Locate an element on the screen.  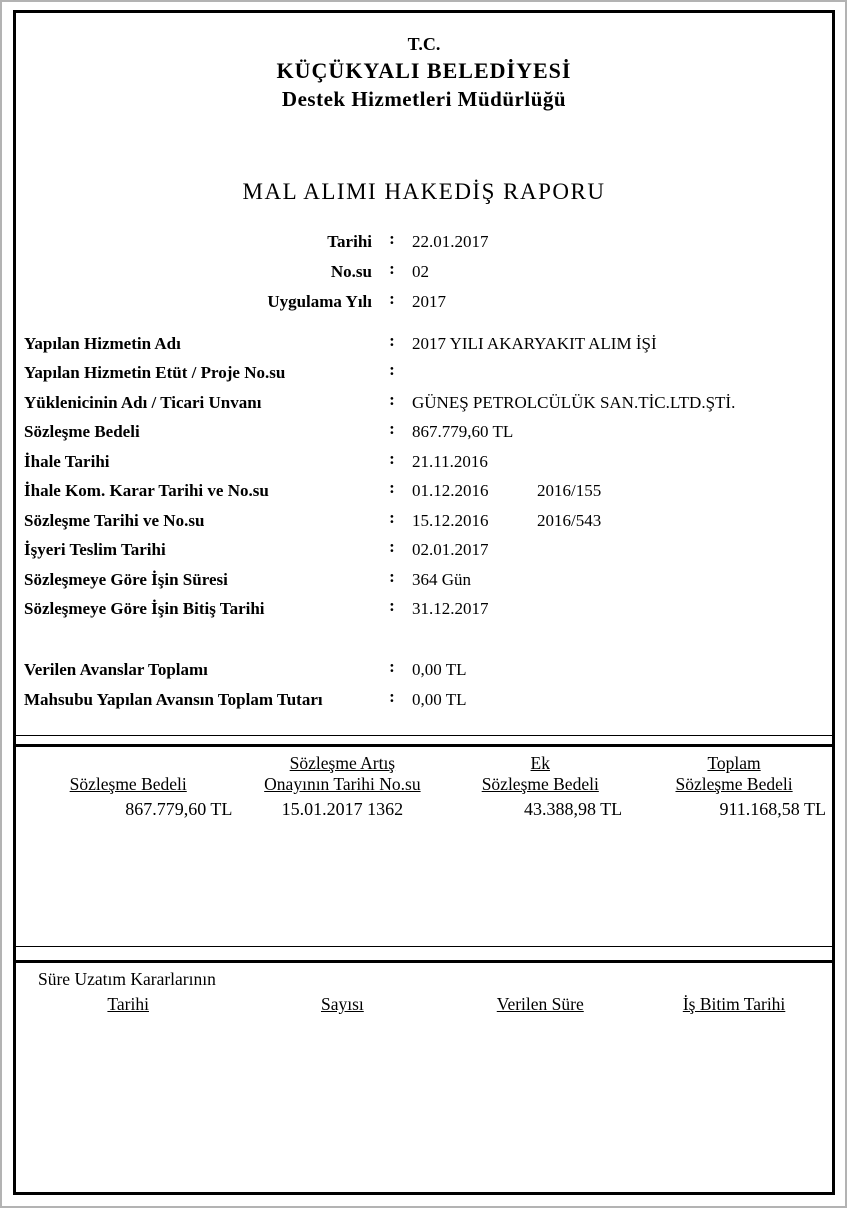
extension-col-header-number: Sayısı is located at coordinates (342, 1004).